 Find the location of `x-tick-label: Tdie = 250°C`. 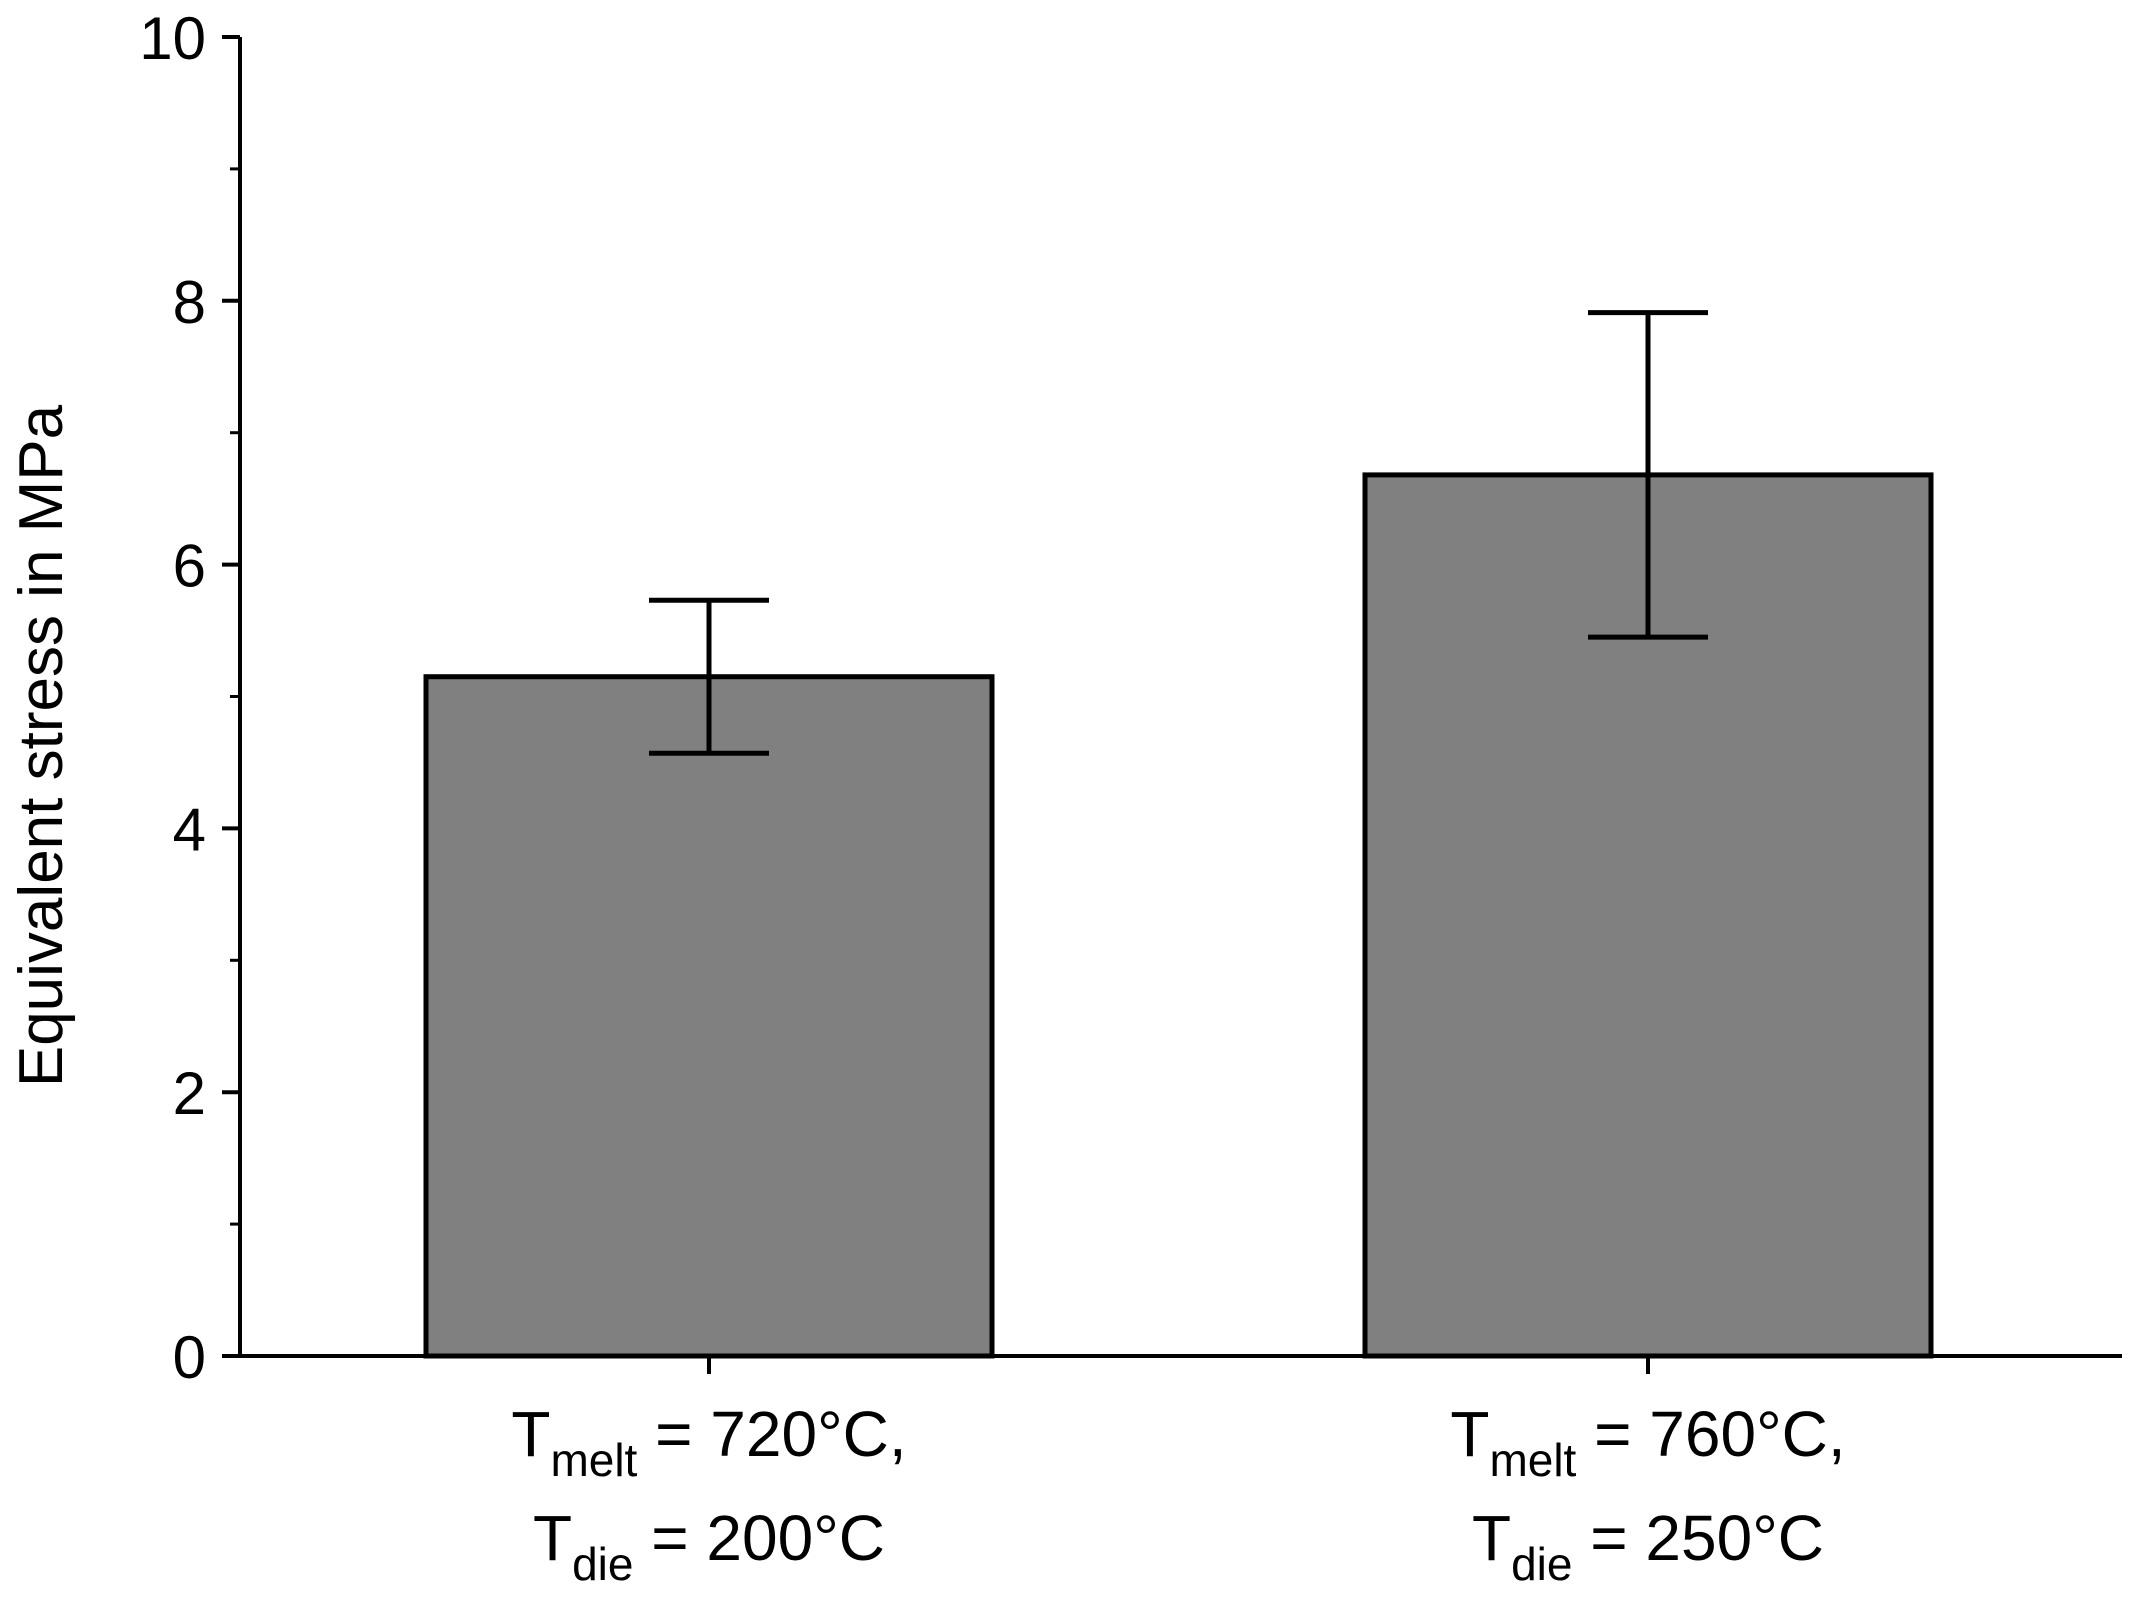

x-tick-label: Tdie = 250°C is located at coordinates (1648, 1546).